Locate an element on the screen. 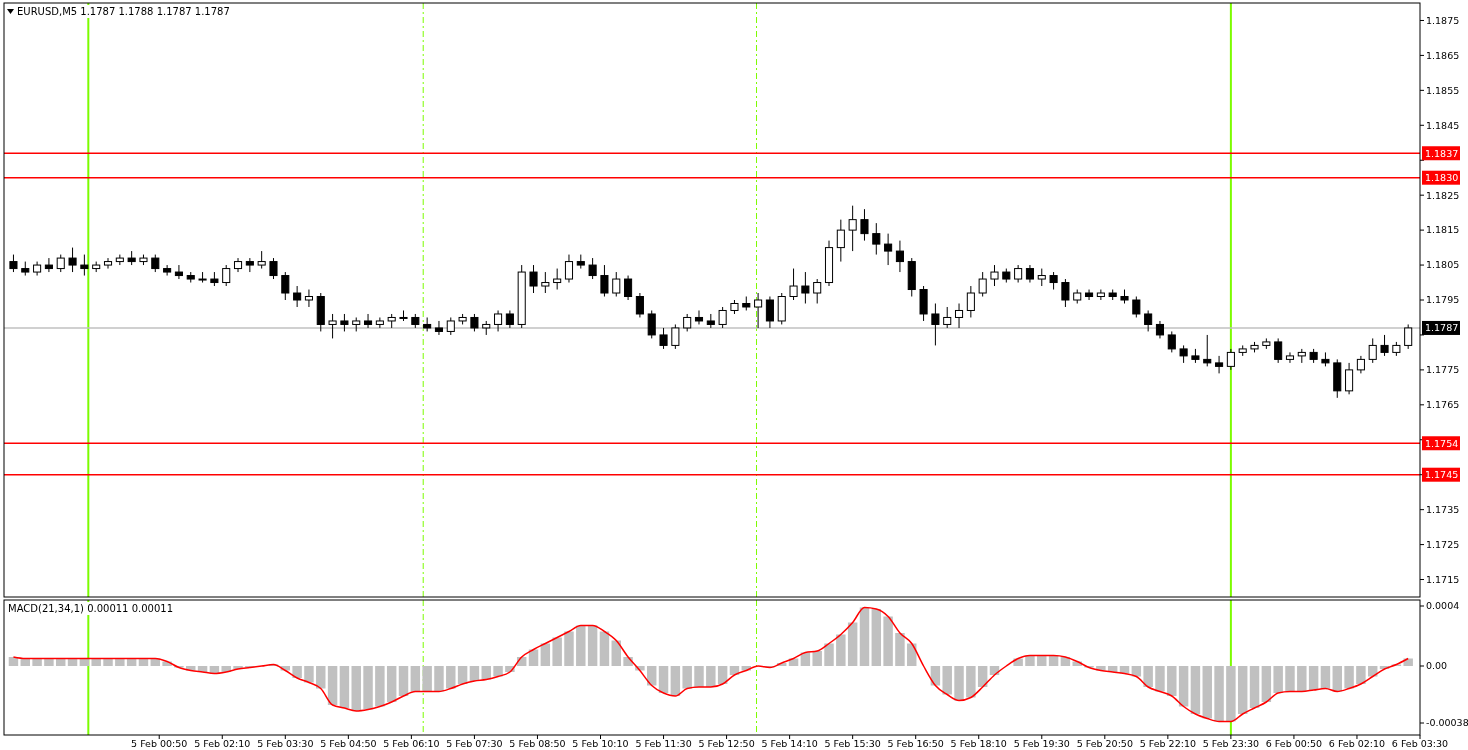 This screenshot has width=1468, height=750. ref-line-label: 1.1837 is located at coordinates (1442, 153).